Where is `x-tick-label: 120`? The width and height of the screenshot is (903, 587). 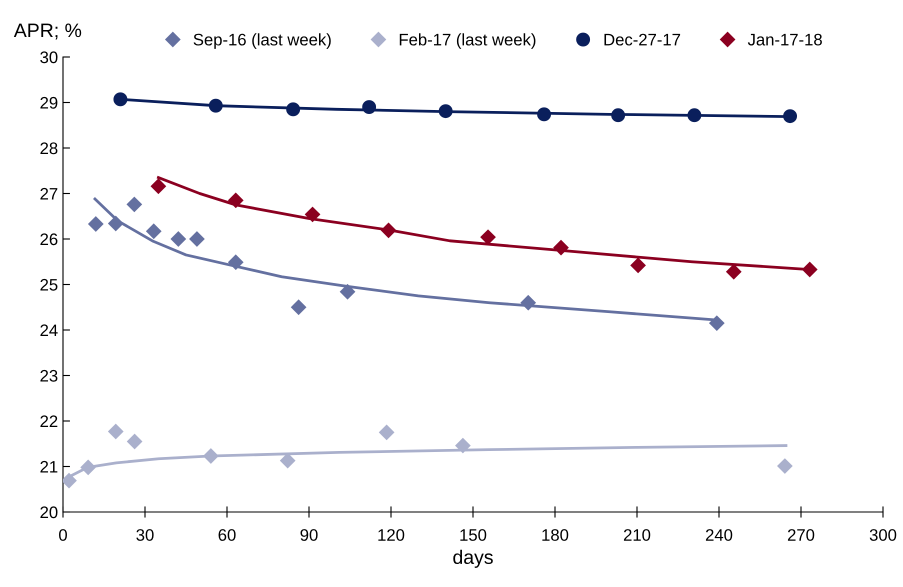
x-tick-label: 120 is located at coordinates (391, 535).